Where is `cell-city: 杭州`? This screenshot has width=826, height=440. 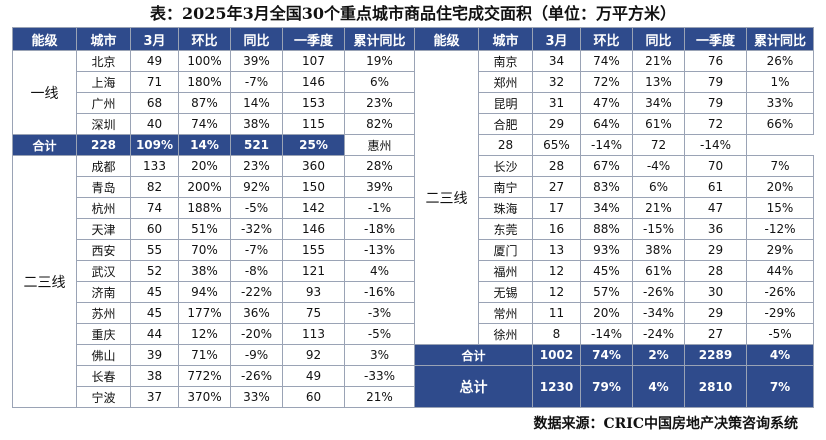 cell-city: 杭州 is located at coordinates (103, 208).